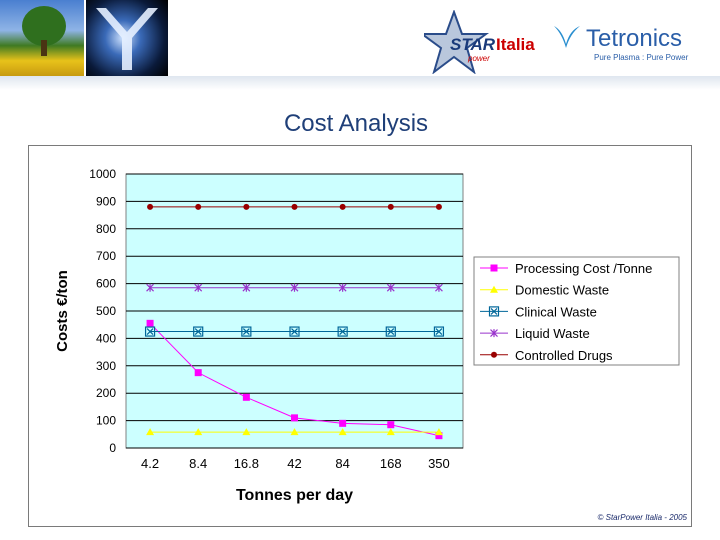  What do you see at coordinates (44, 48) in the screenshot?
I see `tree-trunk` at bounding box center [44, 48].